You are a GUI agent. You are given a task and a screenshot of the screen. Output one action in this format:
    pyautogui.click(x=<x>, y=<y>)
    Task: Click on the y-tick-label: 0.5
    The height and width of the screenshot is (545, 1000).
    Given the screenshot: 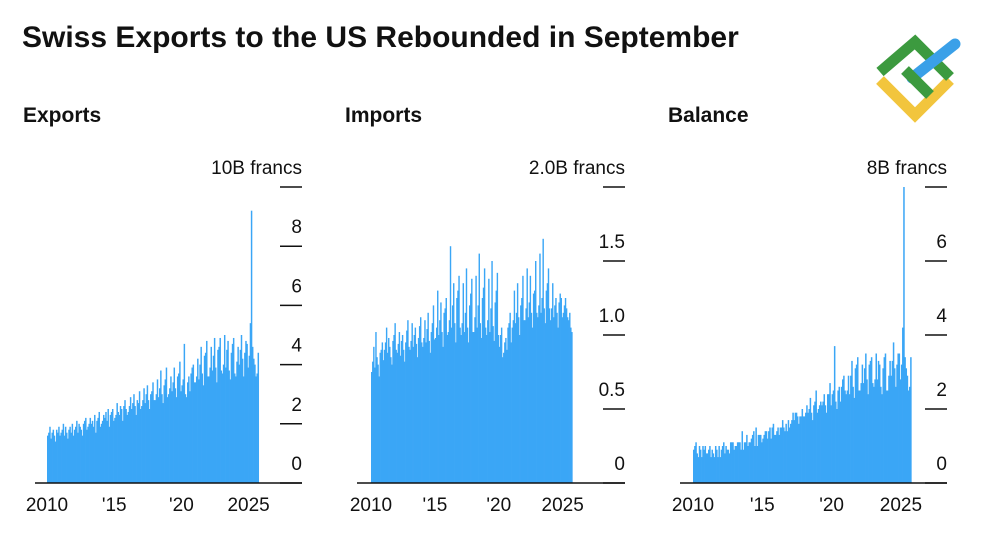 What is the action you would take?
    pyautogui.click(x=612, y=390)
    